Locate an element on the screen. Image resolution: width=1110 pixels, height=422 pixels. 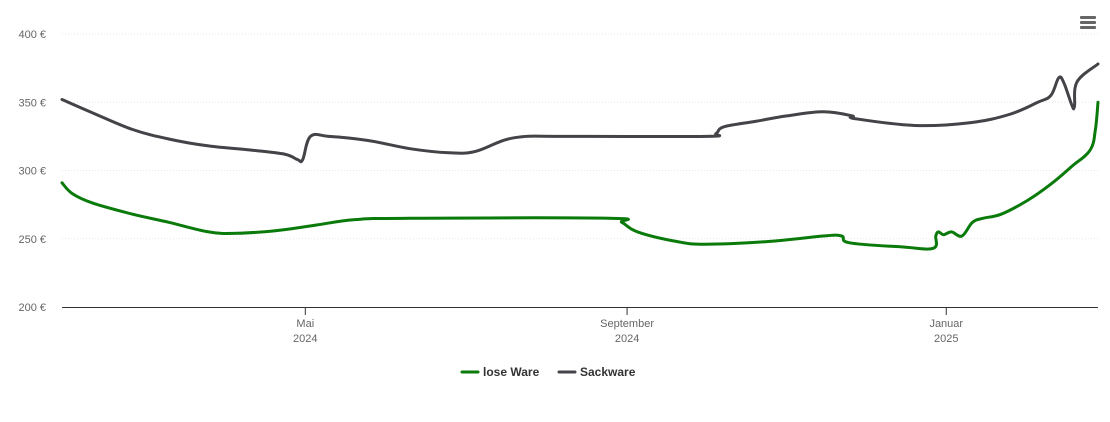
legend-label: lose Ware is located at coordinates (511, 372).